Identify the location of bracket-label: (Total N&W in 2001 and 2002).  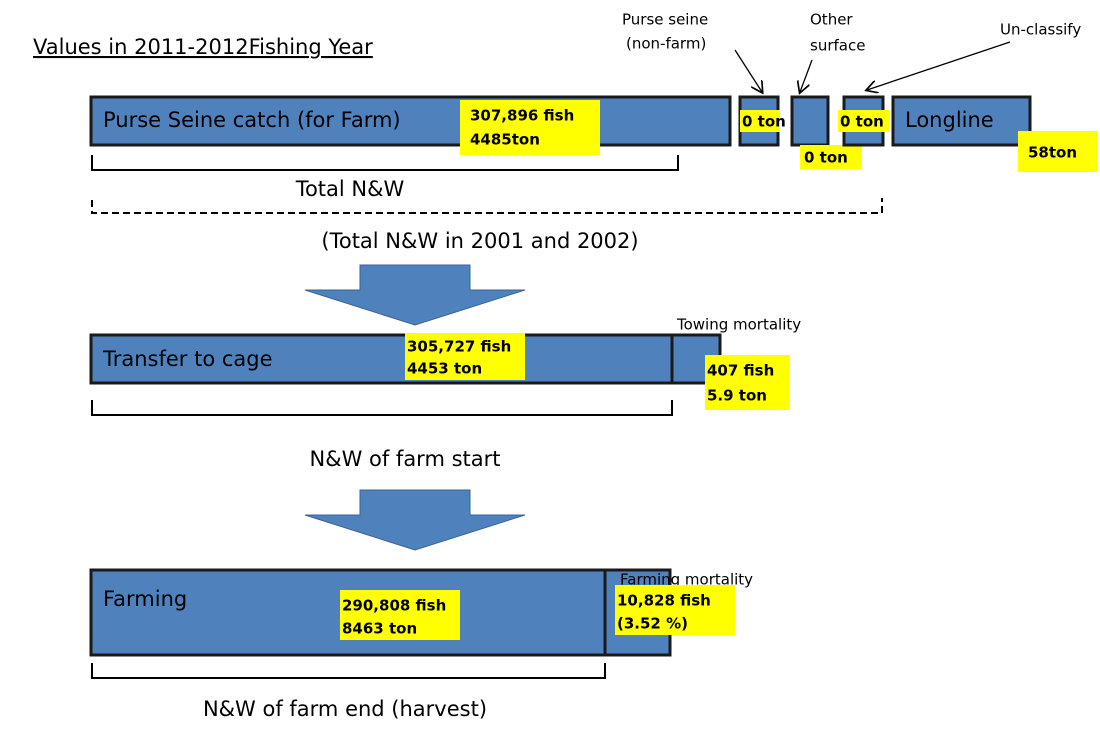
(479, 241).